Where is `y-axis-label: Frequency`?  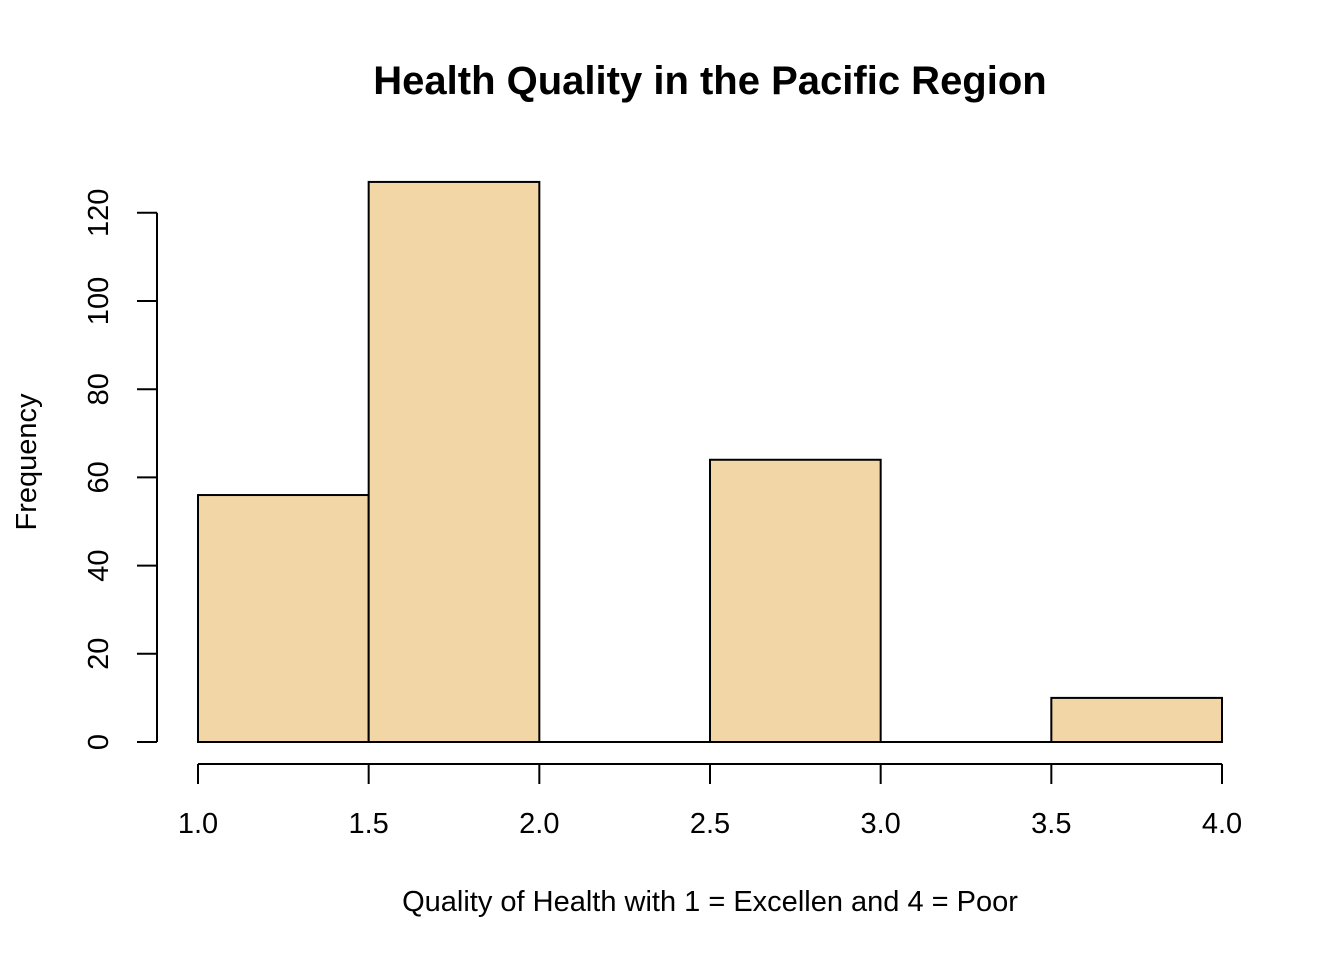 y-axis-label: Frequency is located at coordinates (27, 462).